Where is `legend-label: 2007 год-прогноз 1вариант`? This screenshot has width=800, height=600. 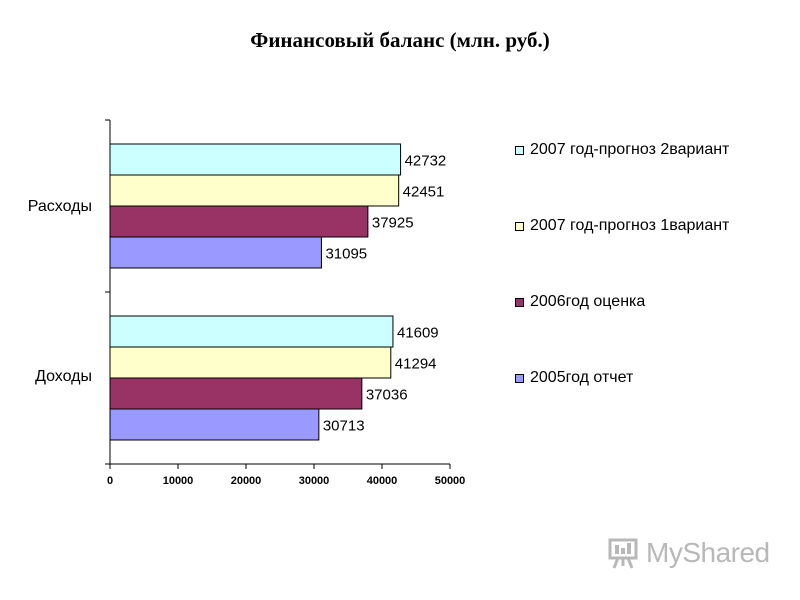 legend-label: 2007 год-прогноз 1вариант is located at coordinates (630, 225).